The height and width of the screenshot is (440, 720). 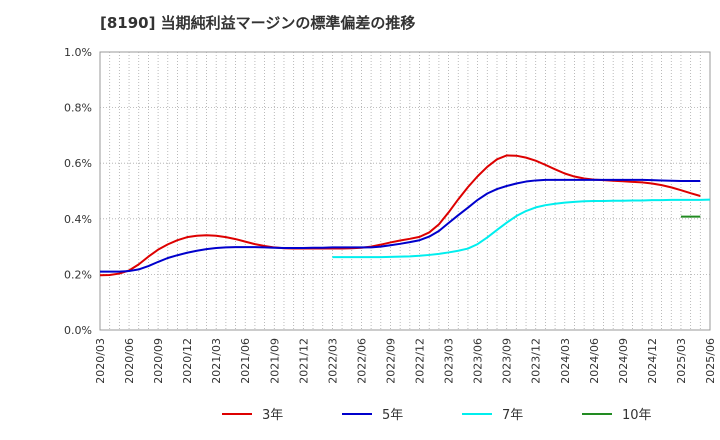 I want to click on x-tick-label: 2022/03, so click(x=332, y=361).